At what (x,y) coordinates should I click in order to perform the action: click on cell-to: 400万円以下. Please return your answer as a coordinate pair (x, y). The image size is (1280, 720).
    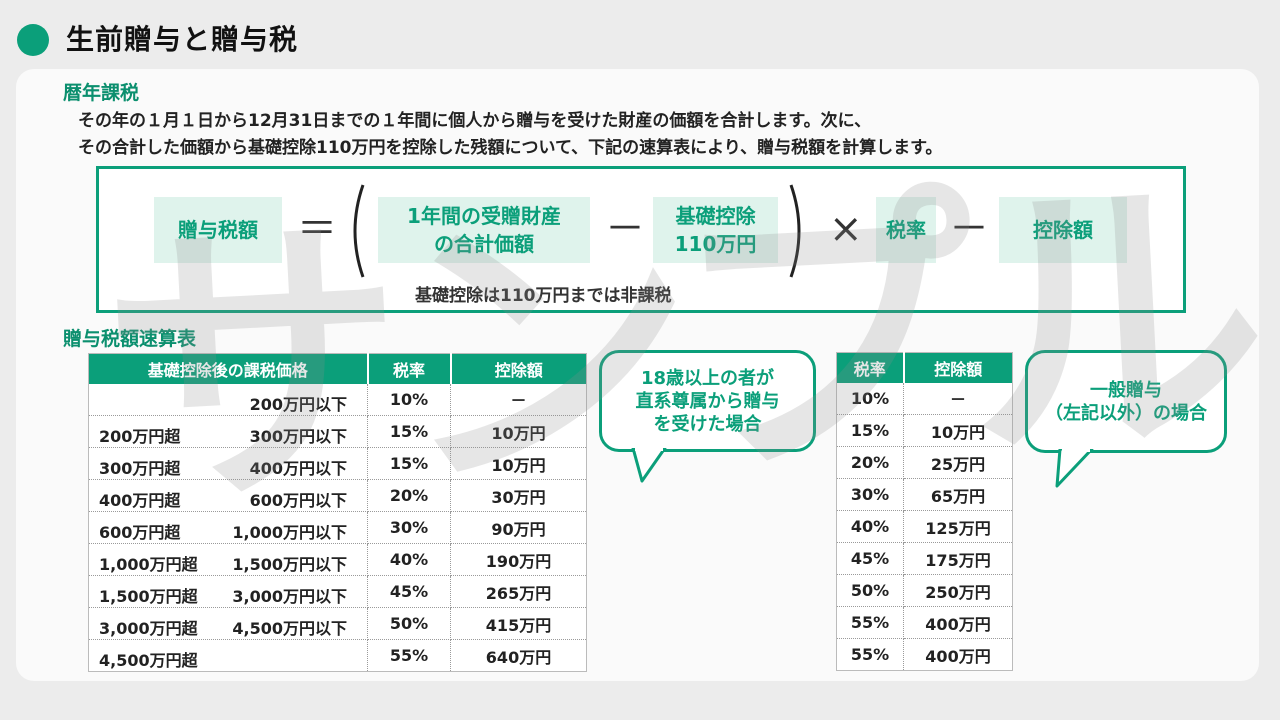
    Looking at the image, I should click on (298, 468).